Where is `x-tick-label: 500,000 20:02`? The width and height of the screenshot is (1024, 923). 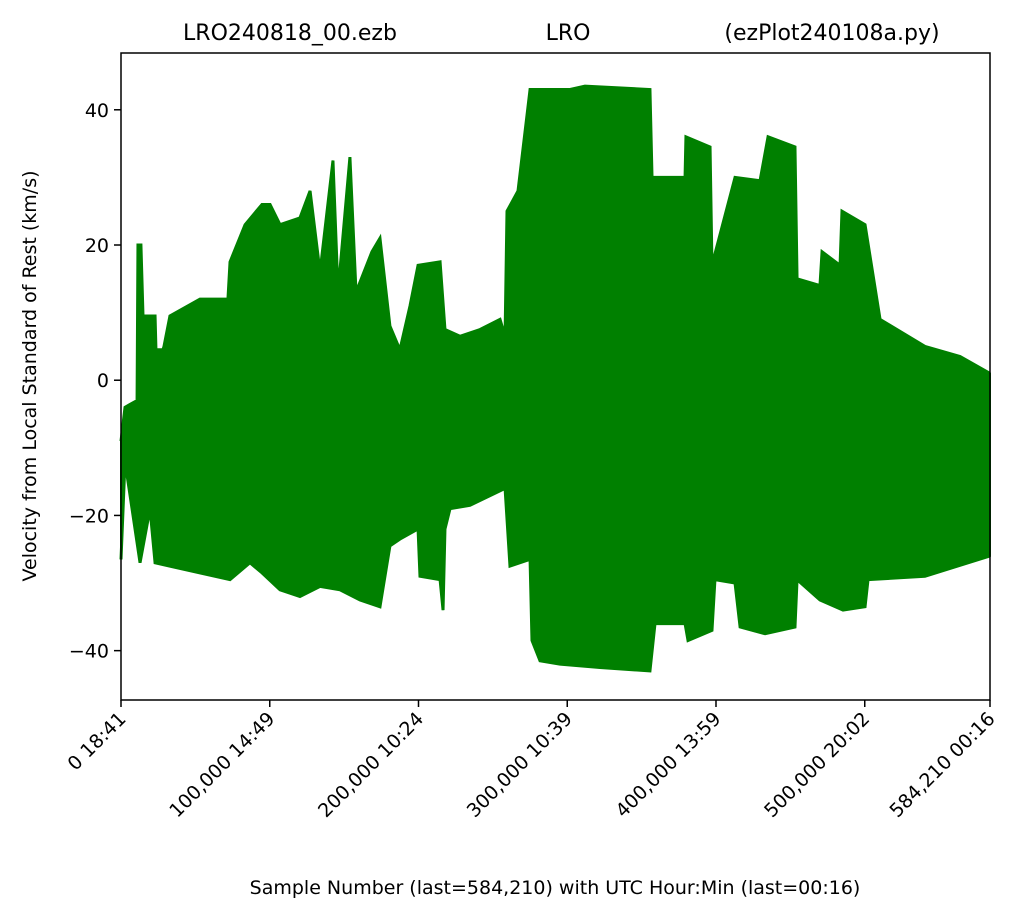 x-tick-label: 500,000 20:02 is located at coordinates (817, 765).